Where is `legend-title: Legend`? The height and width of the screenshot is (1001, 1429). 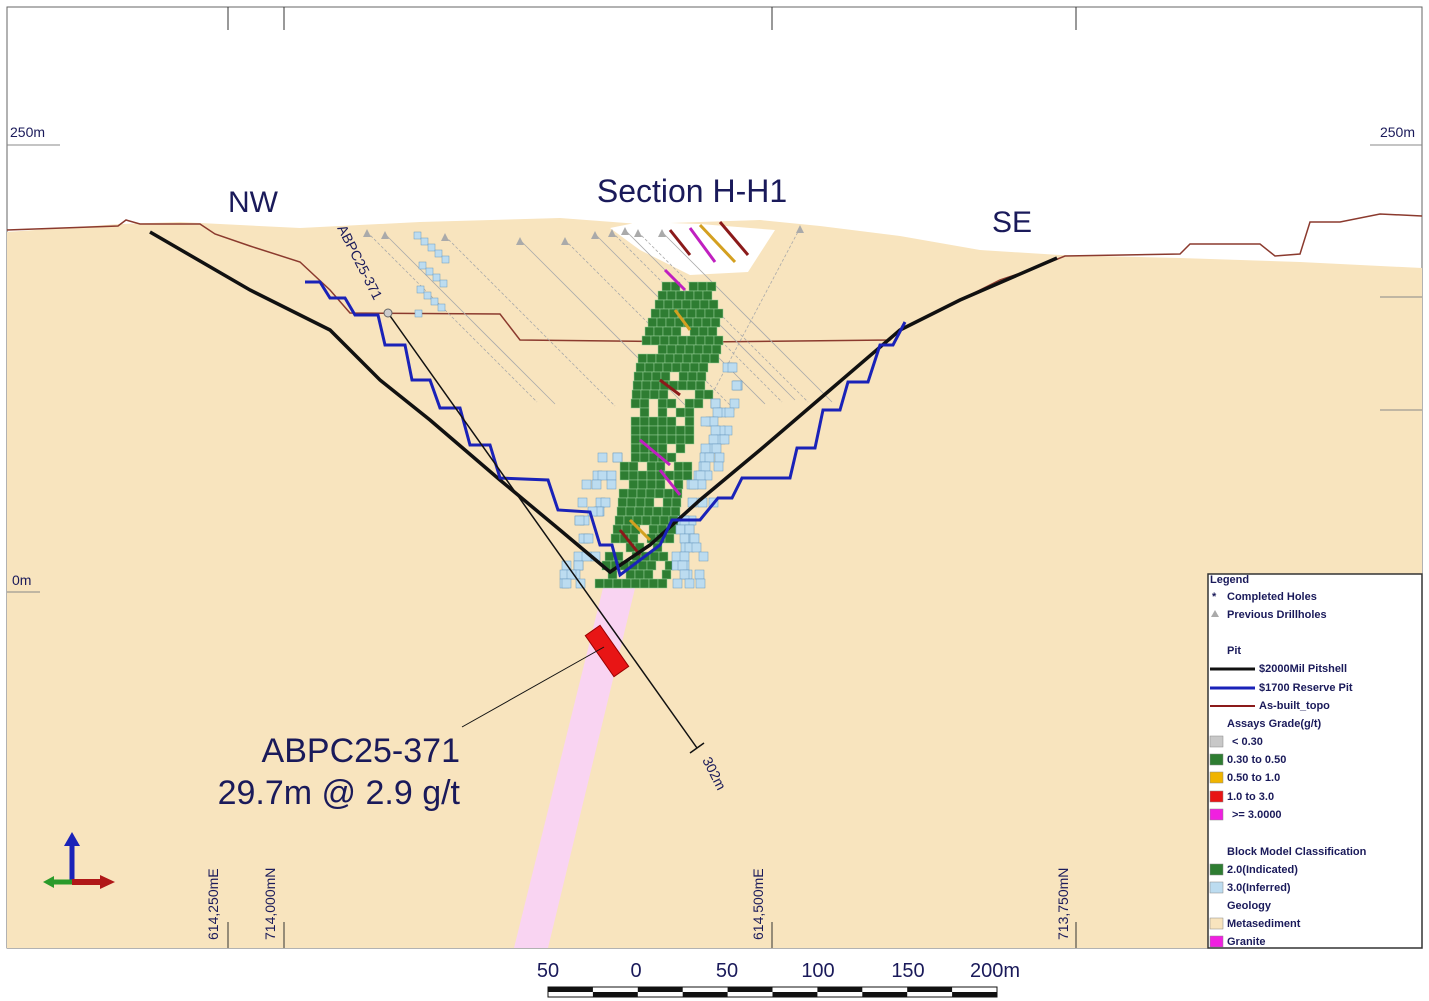
legend-title: Legend is located at coordinates (1229, 580).